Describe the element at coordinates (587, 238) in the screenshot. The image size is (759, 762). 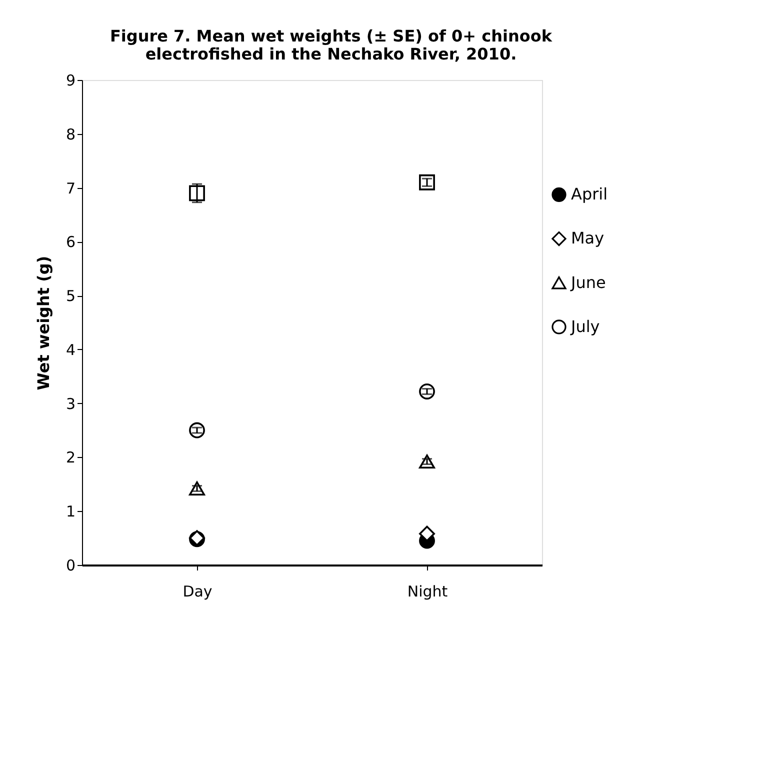
I see `legend-label: May` at that location.